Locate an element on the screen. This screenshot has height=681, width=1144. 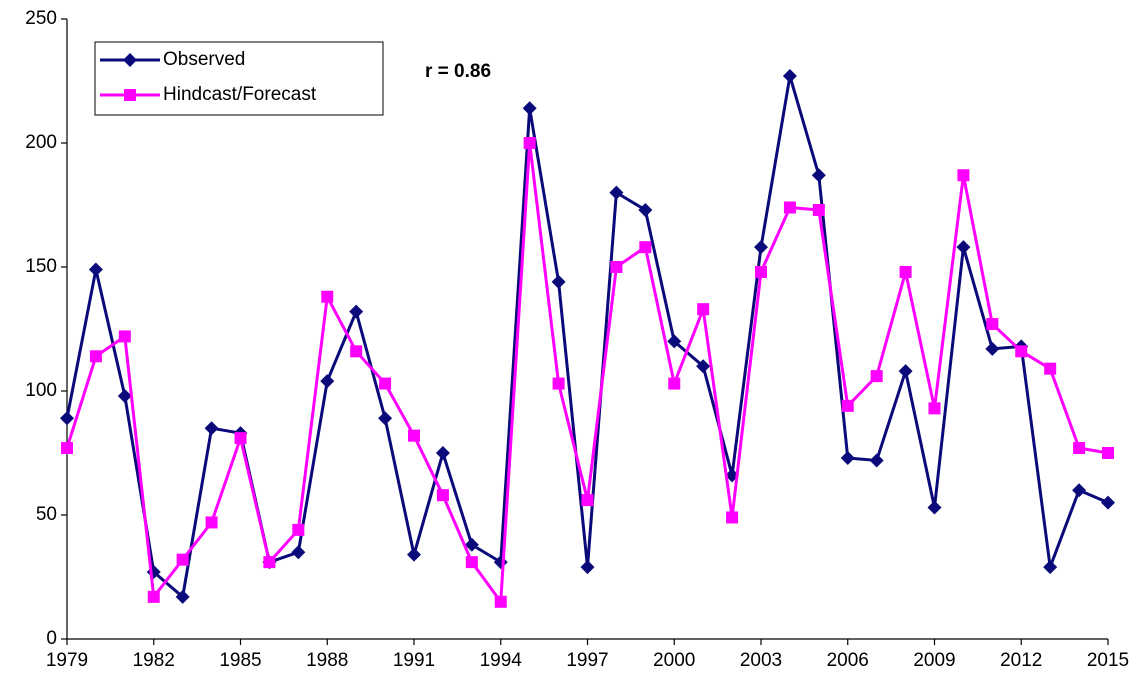
x-tick-label: 2015 is located at coordinates (1108, 660).